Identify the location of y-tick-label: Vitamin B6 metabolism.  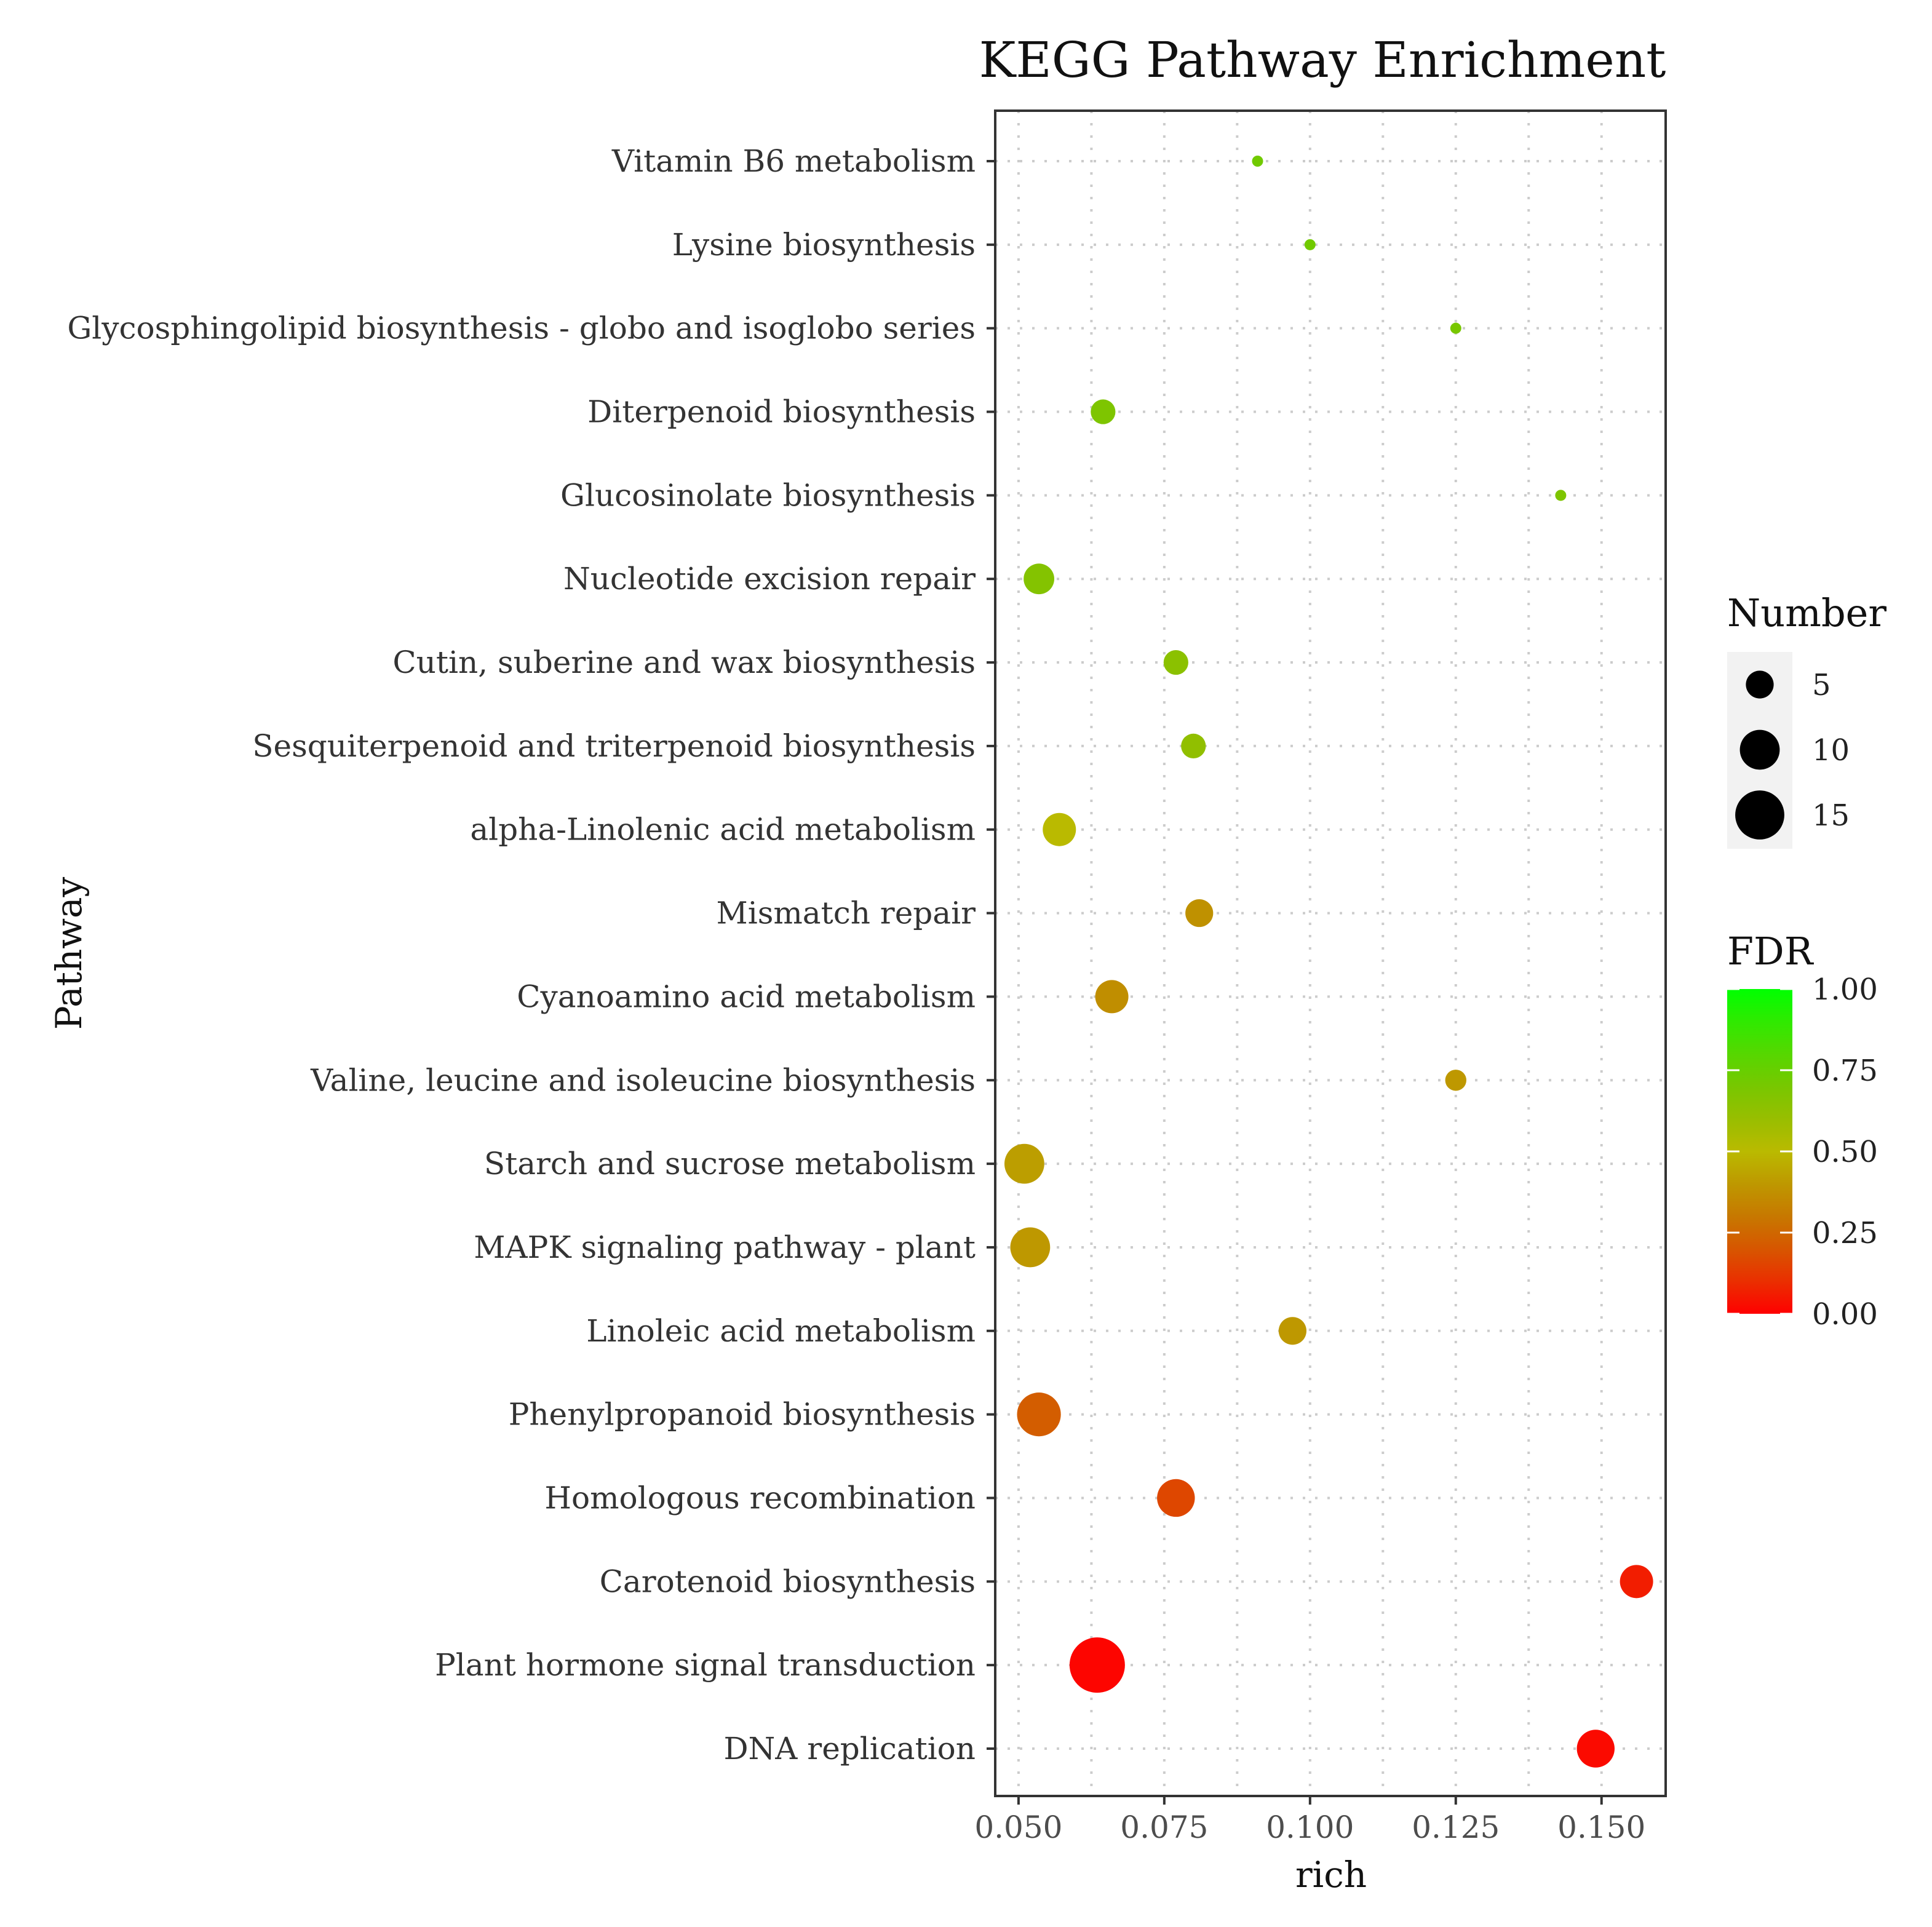
(793, 161).